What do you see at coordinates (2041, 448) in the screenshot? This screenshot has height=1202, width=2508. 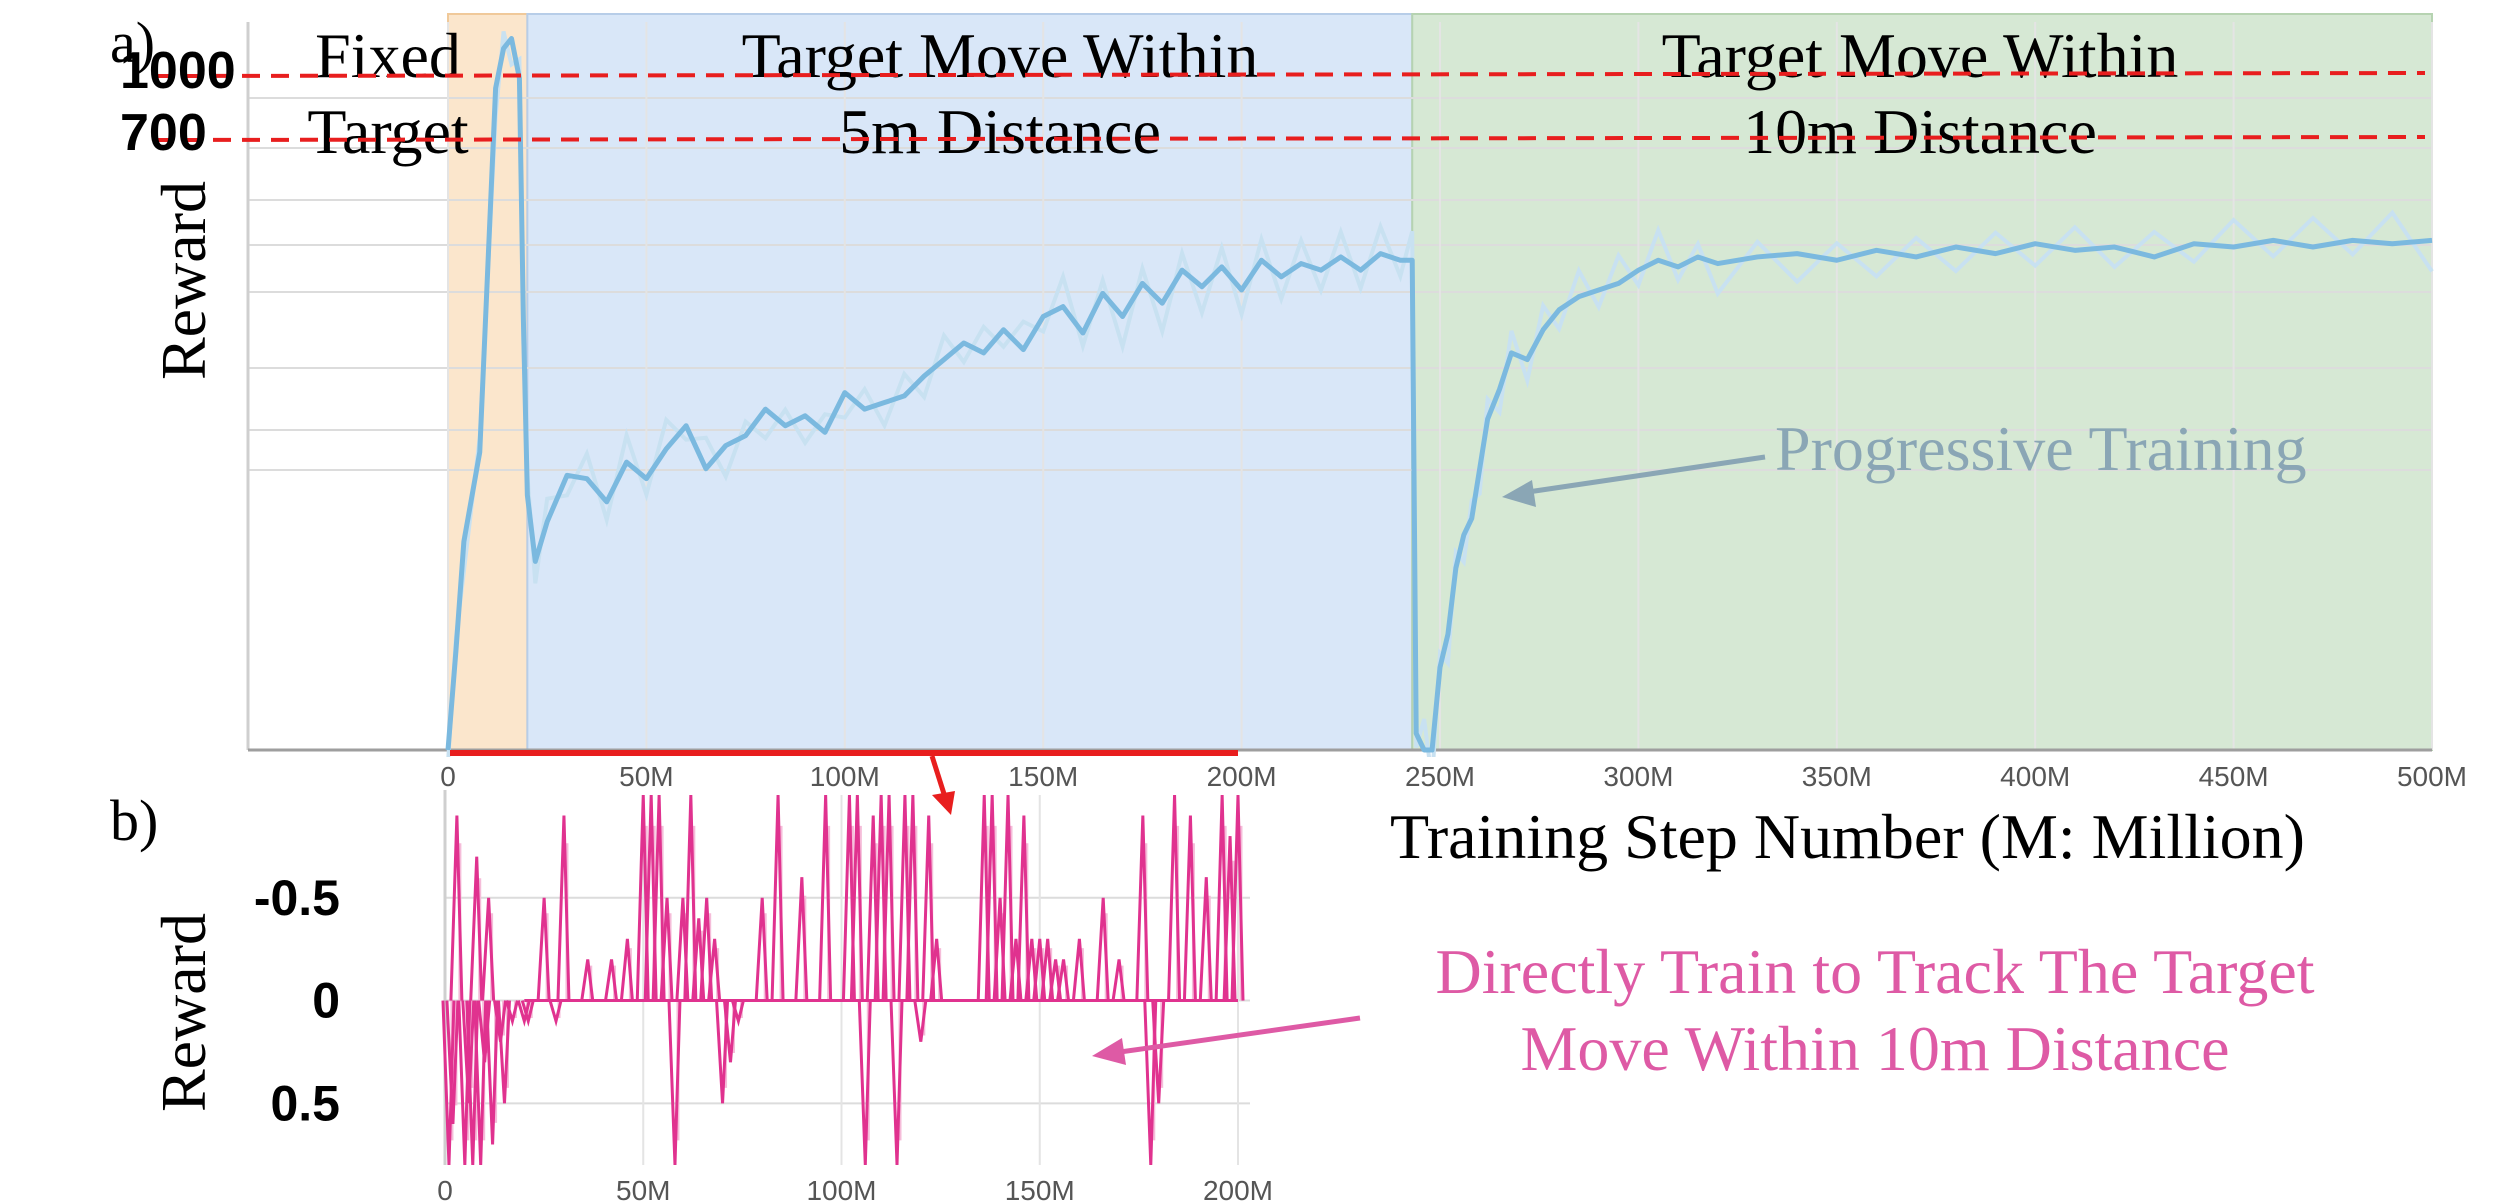 I see `annotation-progressive-training: Progressive Training` at bounding box center [2041, 448].